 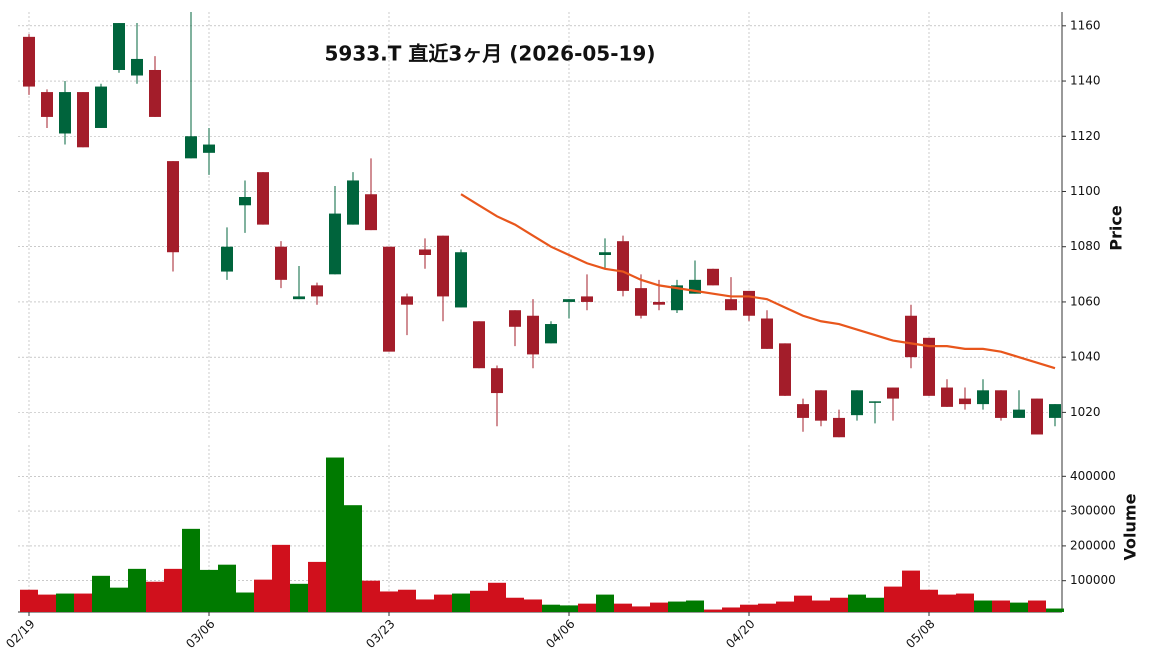 I want to click on x-tick-label: 02/19, so click(x=20, y=634).